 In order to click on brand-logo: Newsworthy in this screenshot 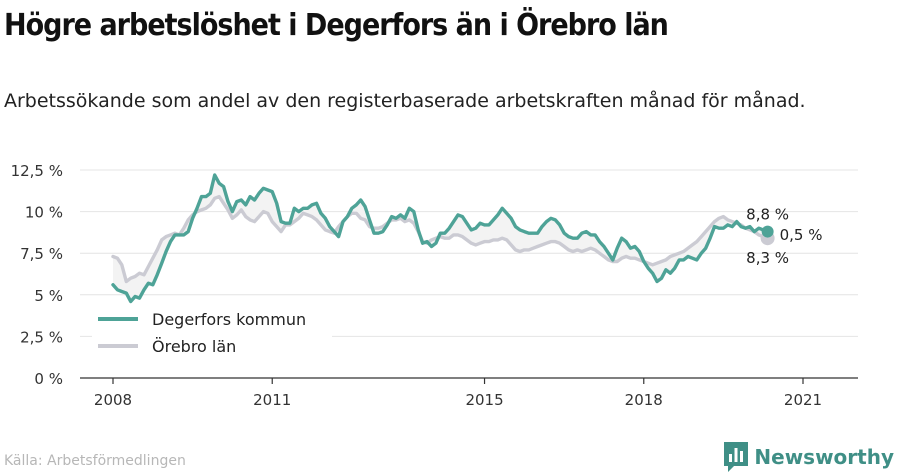, I will do `click(809, 457)`.